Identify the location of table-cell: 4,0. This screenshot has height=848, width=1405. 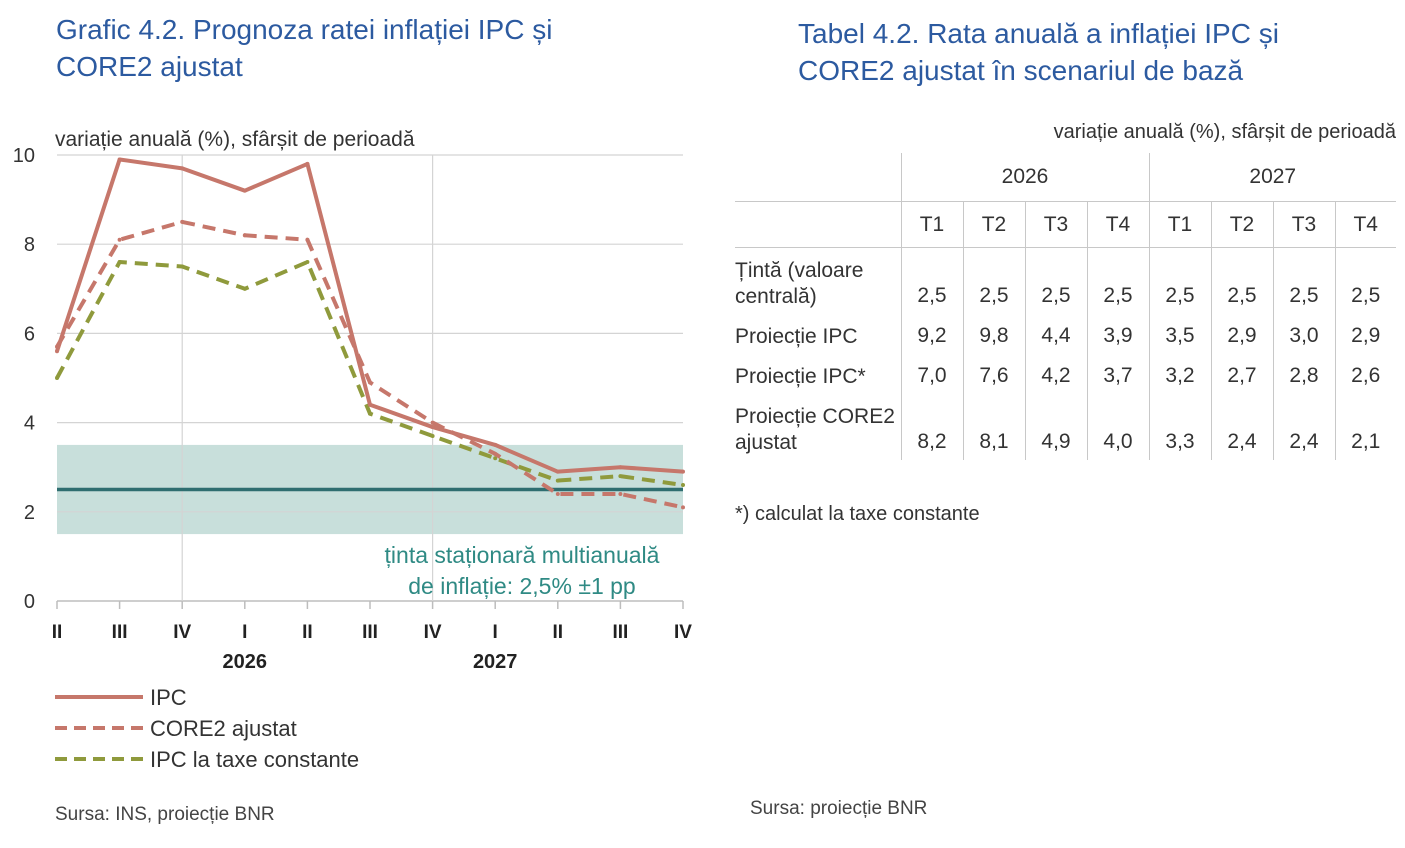
(1117, 427).